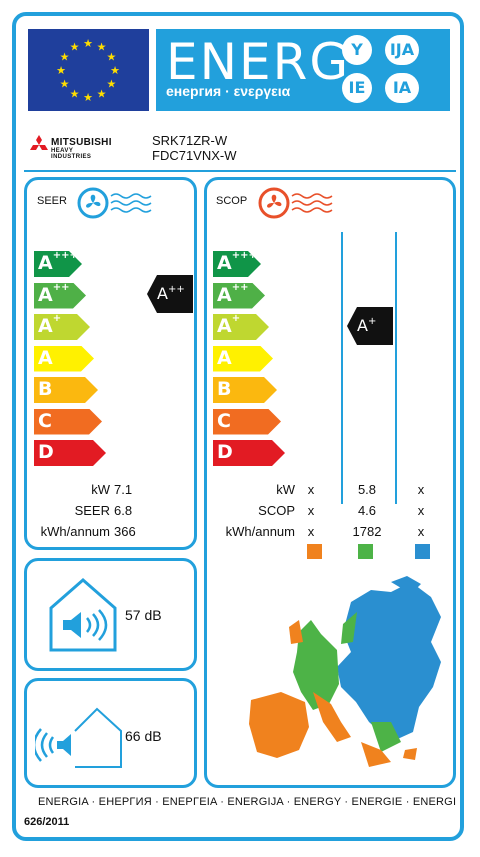 Image resolution: width=480 pixels, height=857 pixels. What do you see at coordinates (70, 453) in the screenshot?
I see `seer-scale-arrow: D` at bounding box center [70, 453].